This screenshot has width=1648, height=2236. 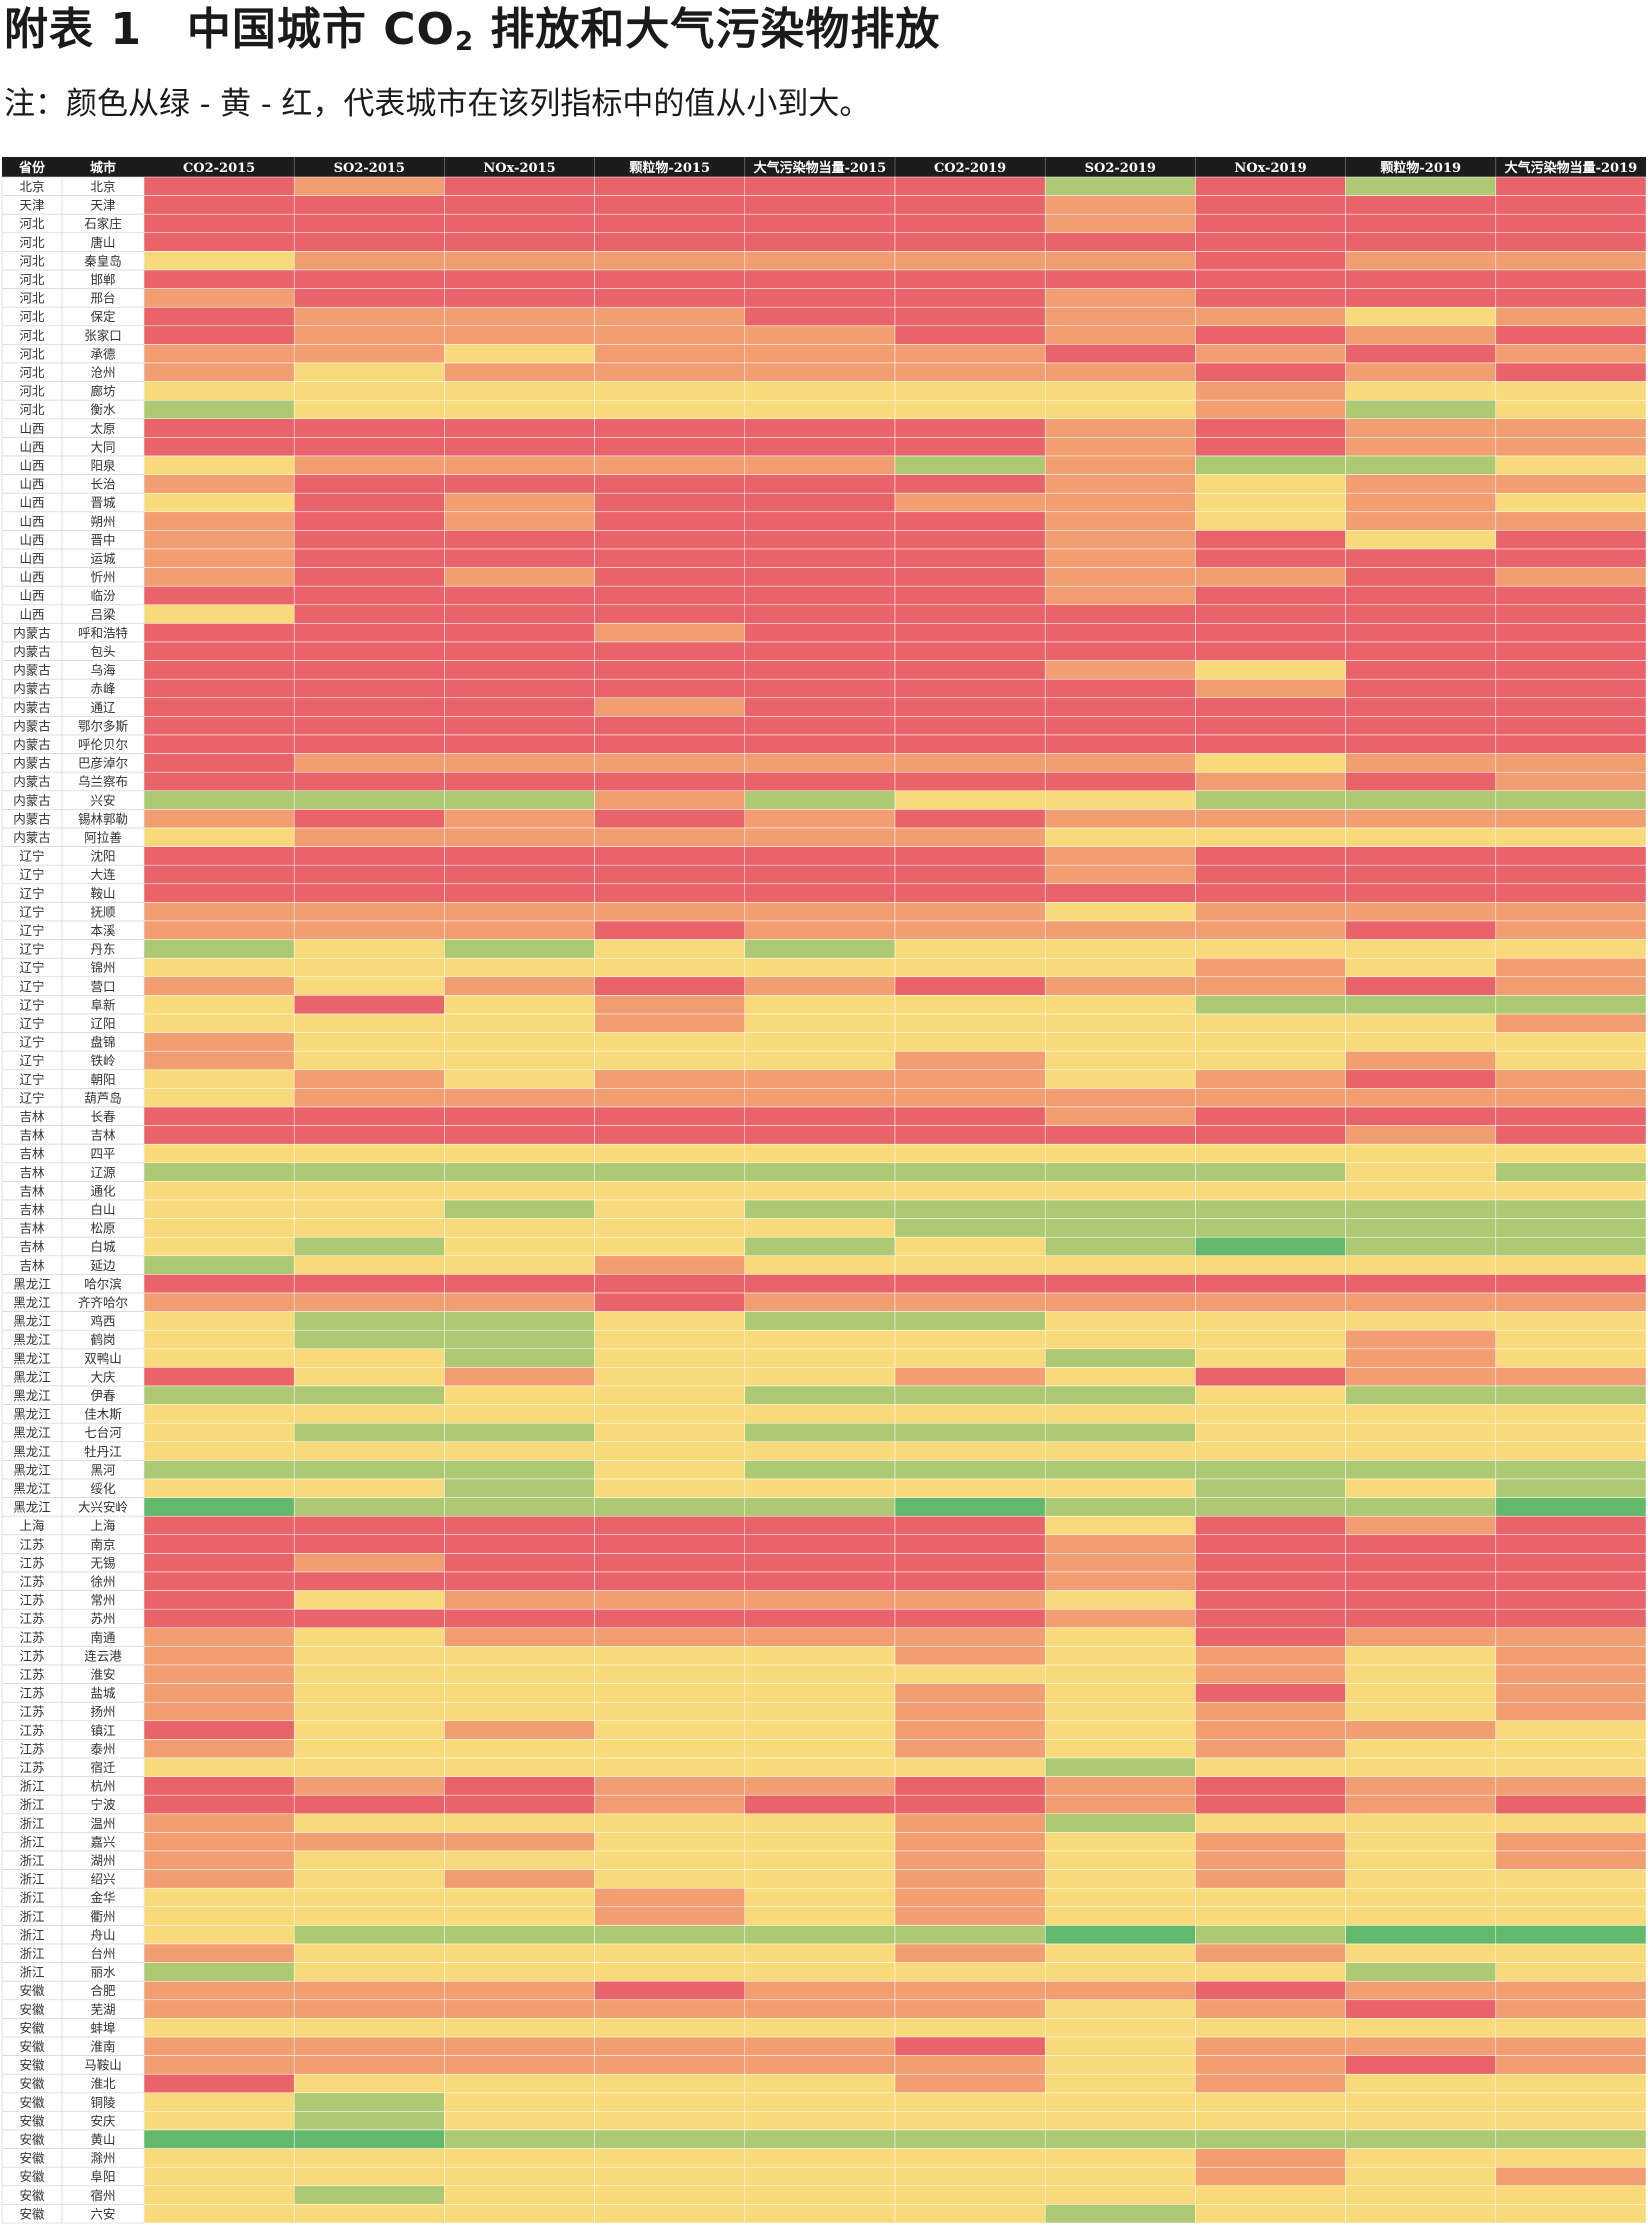 What do you see at coordinates (102, 242) in the screenshot?
I see `city-label: 唐山` at bounding box center [102, 242].